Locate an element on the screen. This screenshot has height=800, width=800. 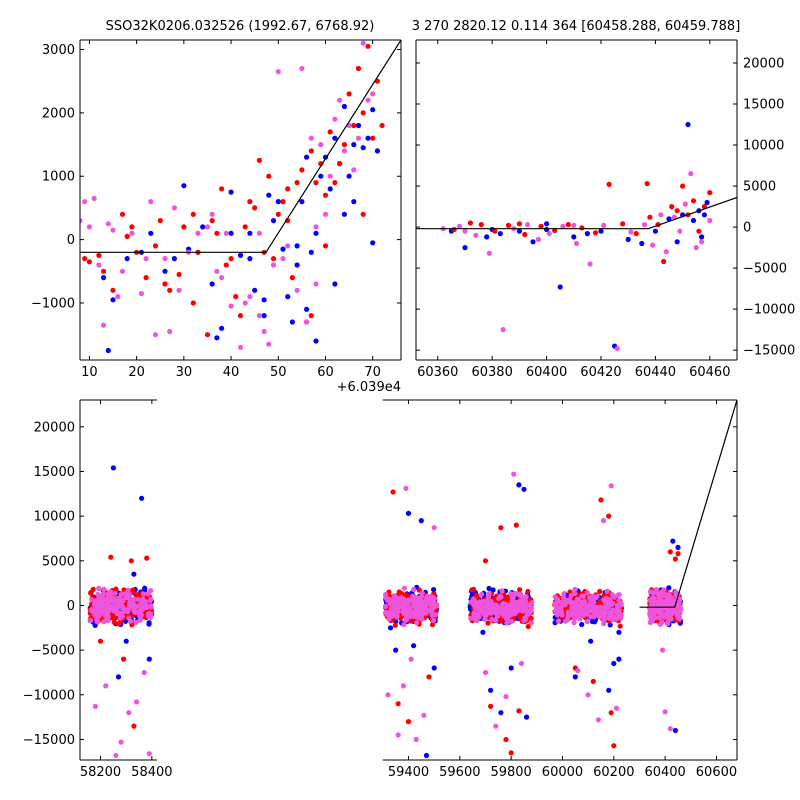
y-tick-label: 1000 is located at coordinates (58, 177).